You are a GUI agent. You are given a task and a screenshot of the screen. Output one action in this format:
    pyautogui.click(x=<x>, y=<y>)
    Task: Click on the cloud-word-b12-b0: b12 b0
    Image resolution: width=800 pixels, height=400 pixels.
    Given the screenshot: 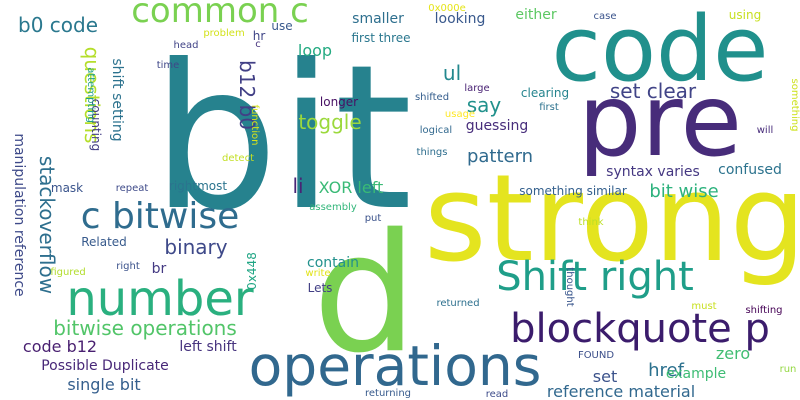 What is the action you would take?
    pyautogui.click(x=247, y=95)
    